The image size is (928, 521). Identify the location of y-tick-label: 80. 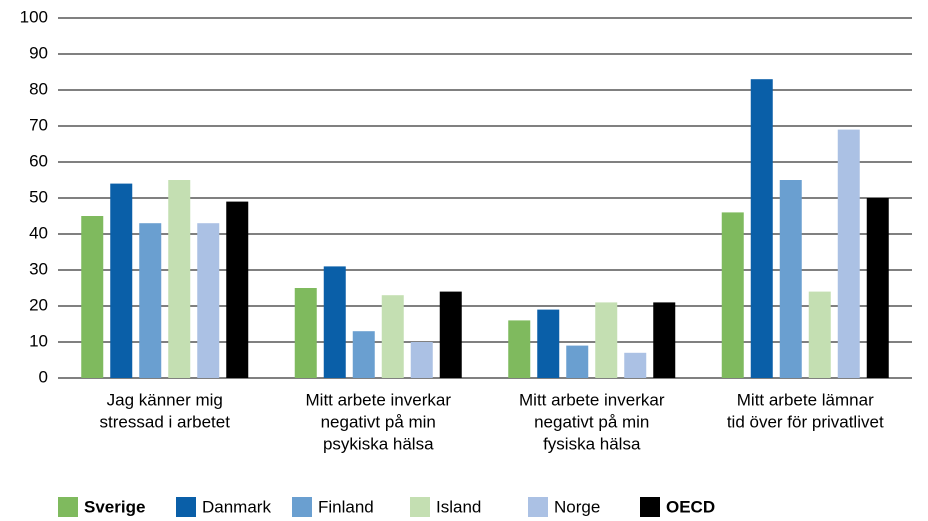
(38, 88).